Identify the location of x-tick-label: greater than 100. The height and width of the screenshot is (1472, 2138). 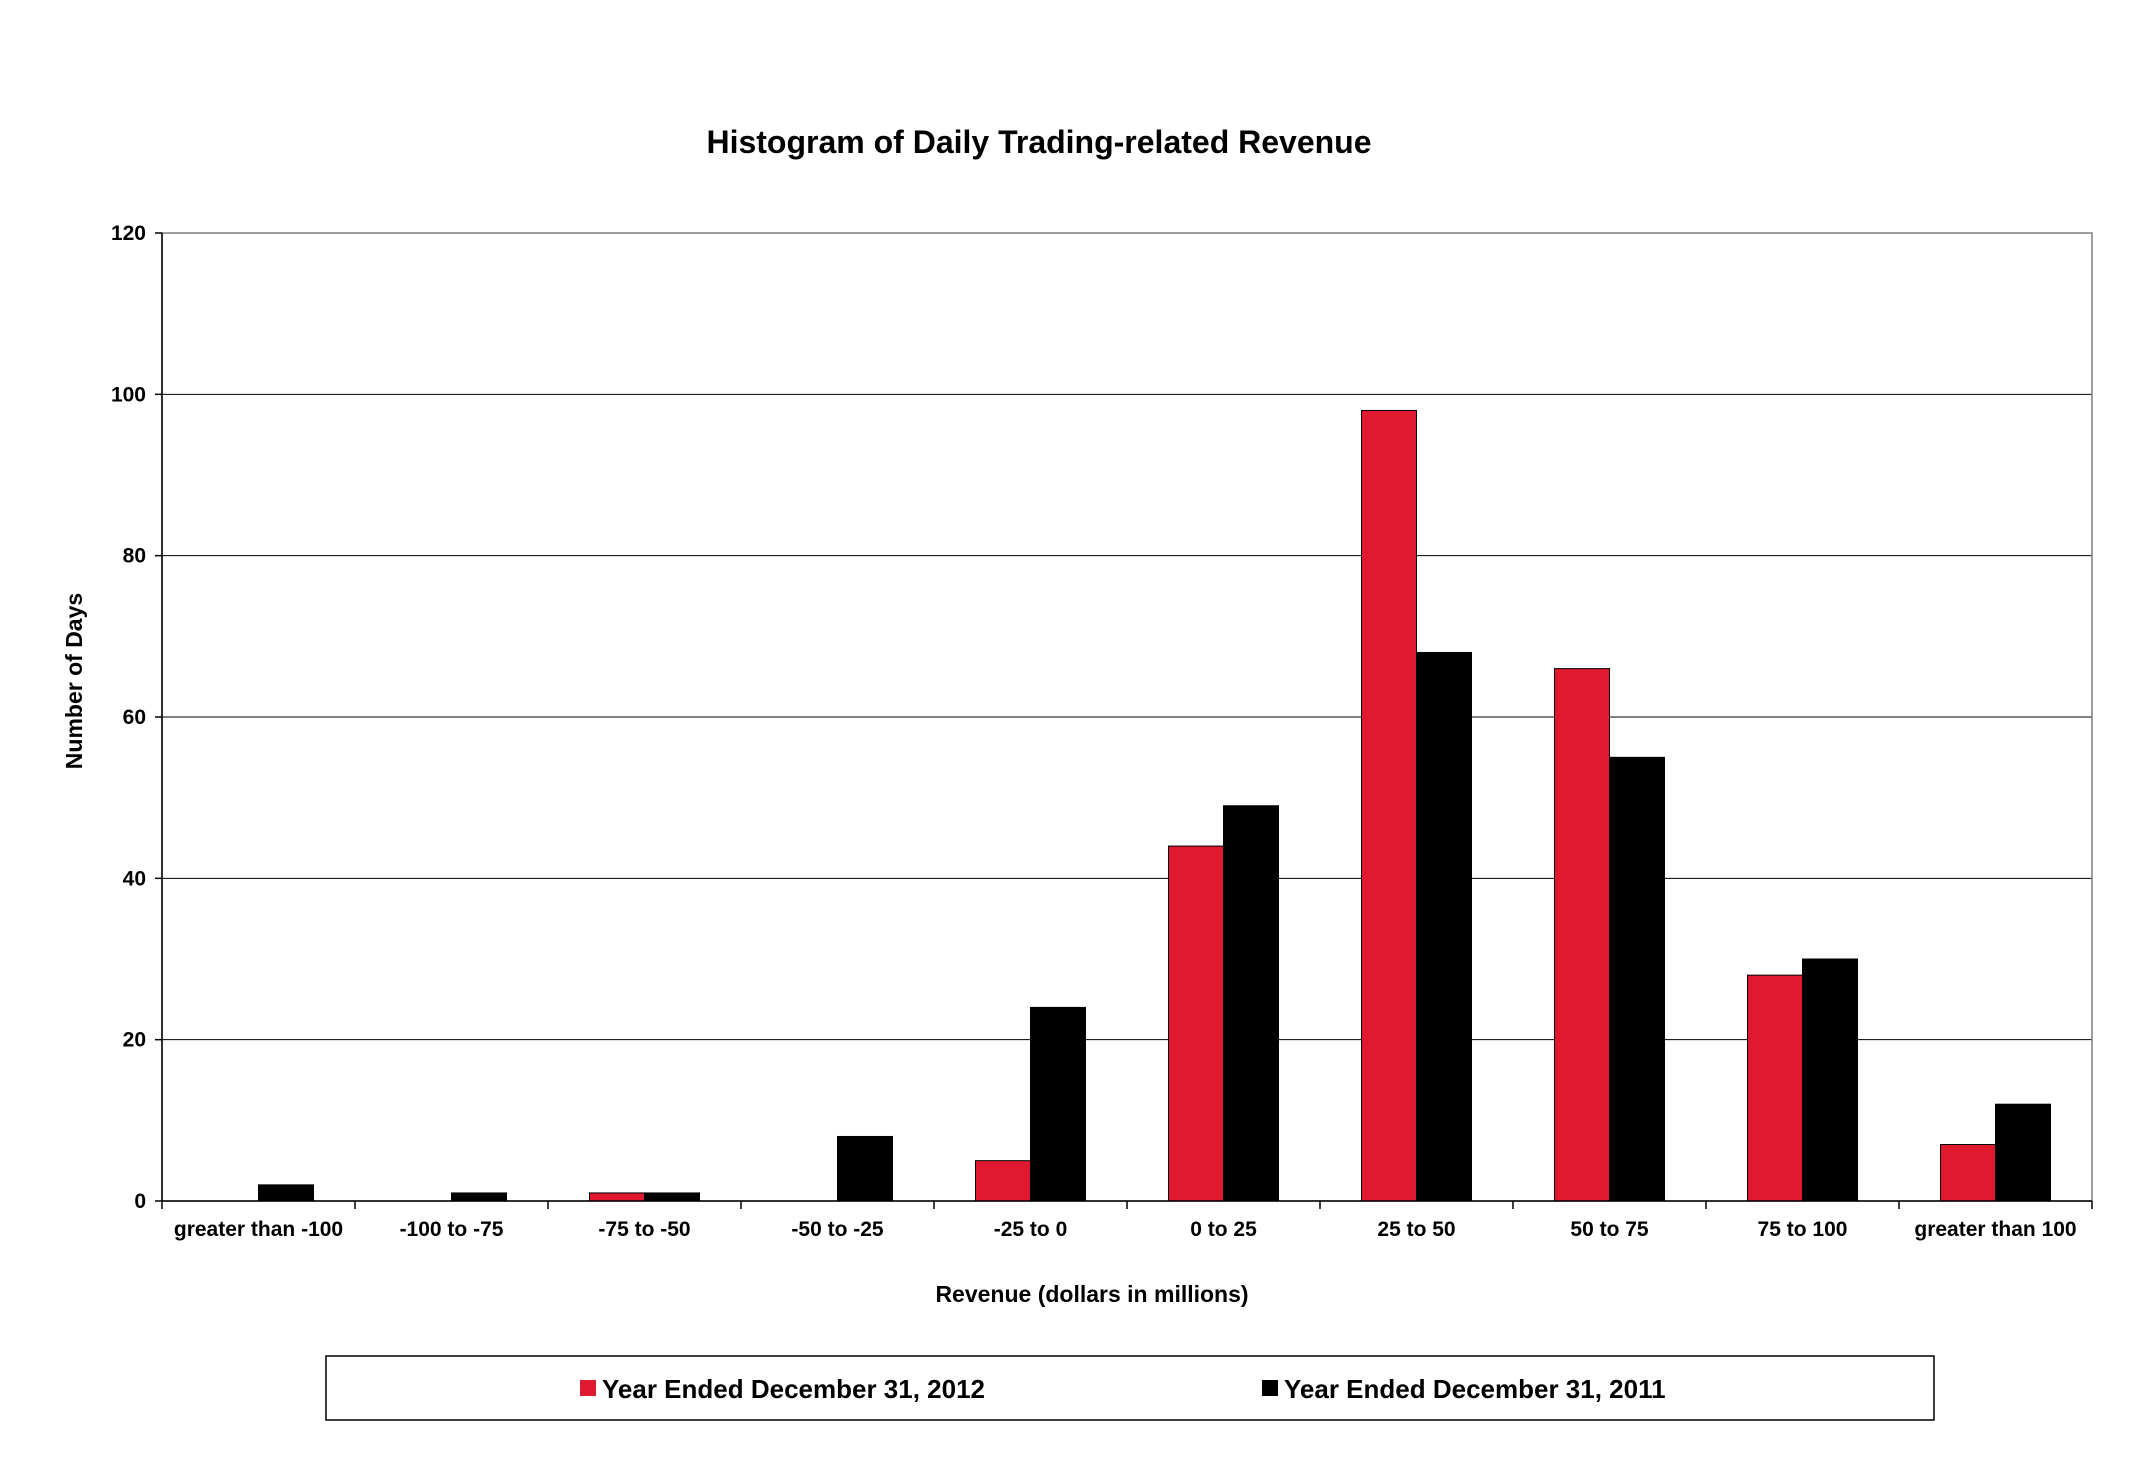
(1995, 1229).